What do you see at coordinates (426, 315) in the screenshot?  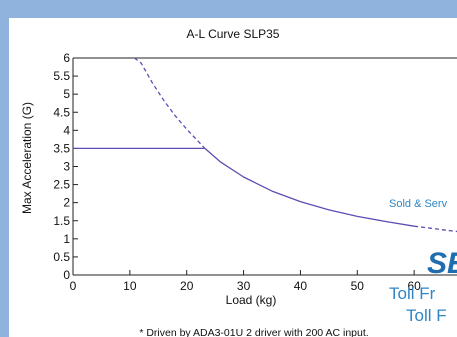 I see `watermark-toll-2: Toll F` at bounding box center [426, 315].